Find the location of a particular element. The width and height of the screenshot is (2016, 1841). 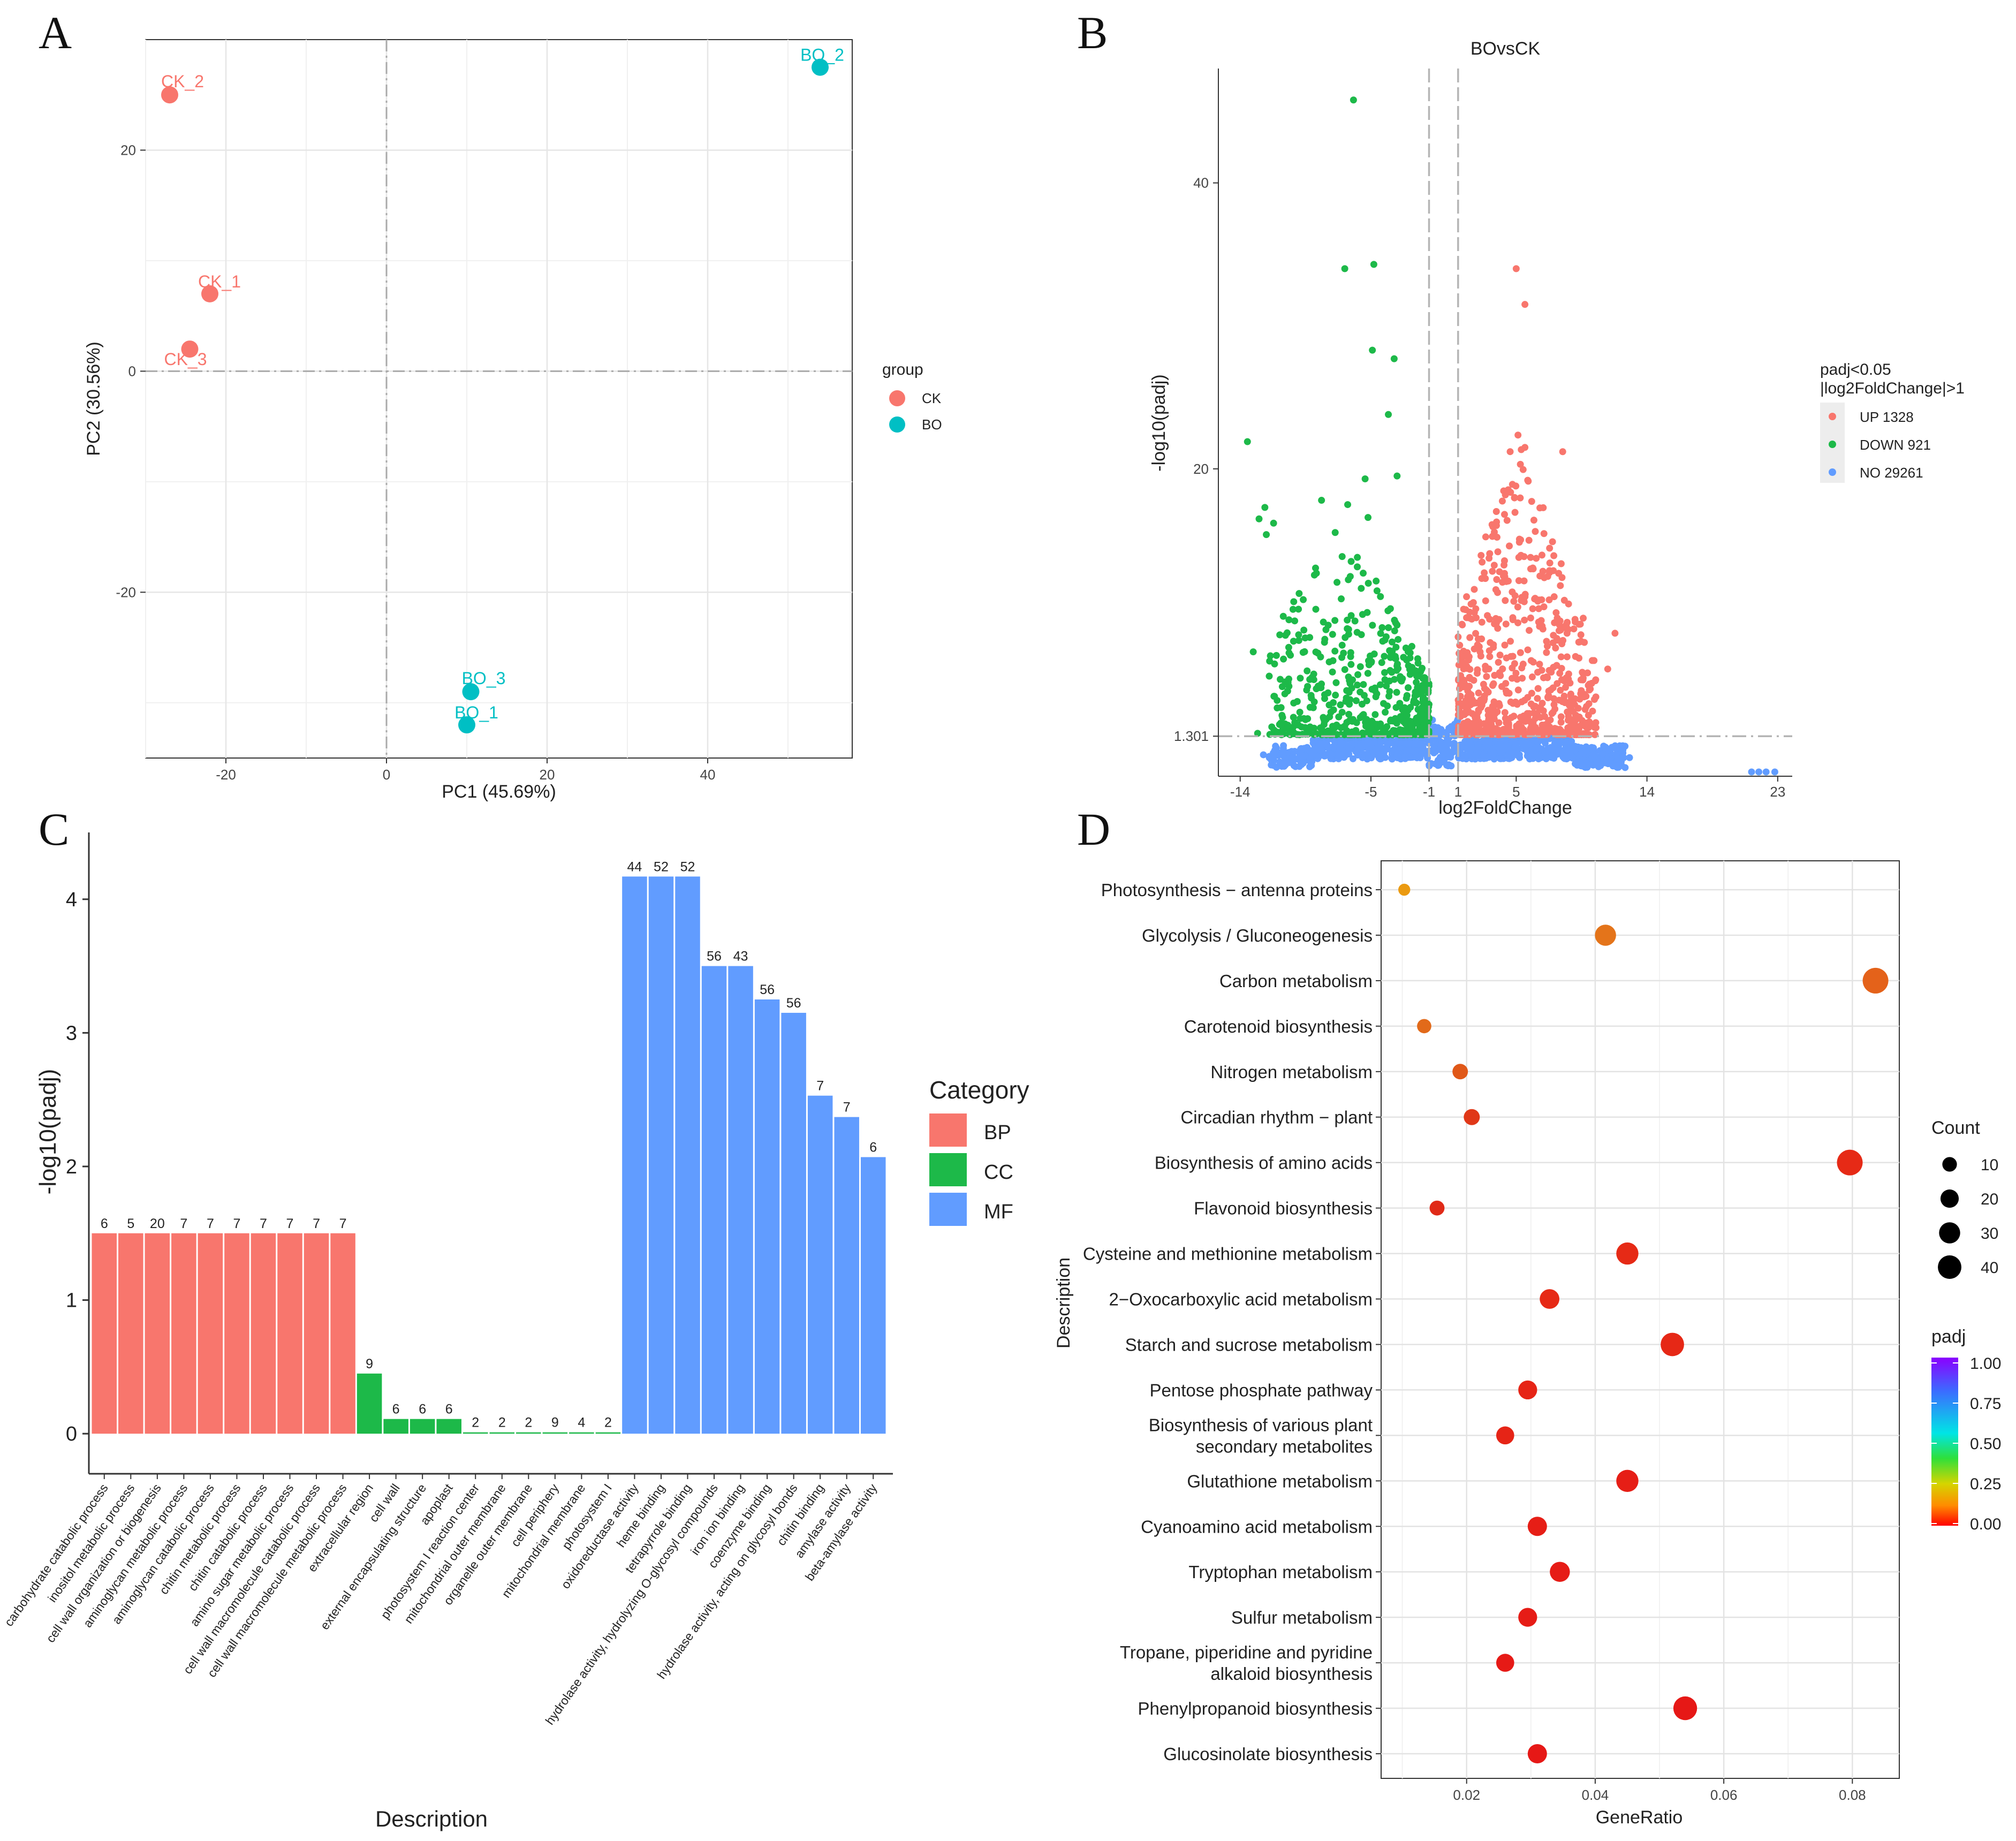

kegg-term-label: Cyanoamino acid metabolism is located at coordinates (1257, 1527).